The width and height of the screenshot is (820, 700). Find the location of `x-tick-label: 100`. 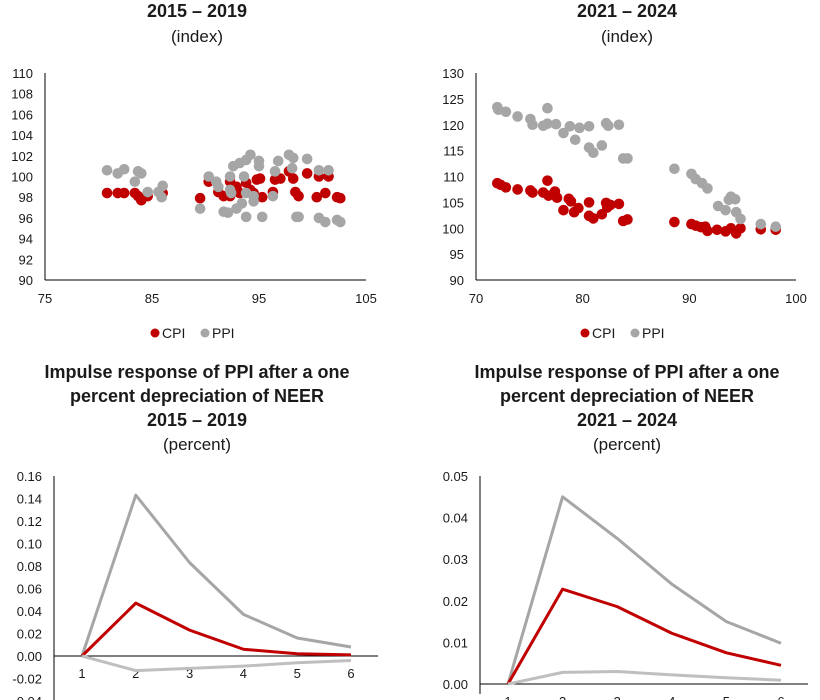

x-tick-label: 100 is located at coordinates (796, 298).